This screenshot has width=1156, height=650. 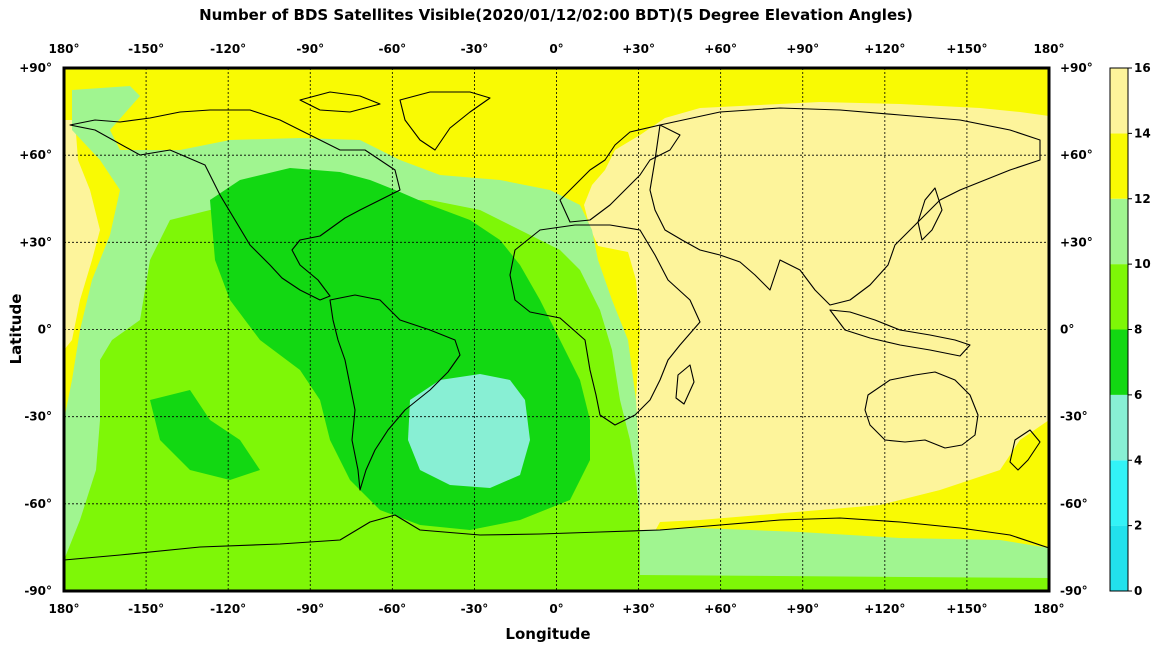 I want to click on lat-tick-label-left: -90°, so click(x=38, y=591).